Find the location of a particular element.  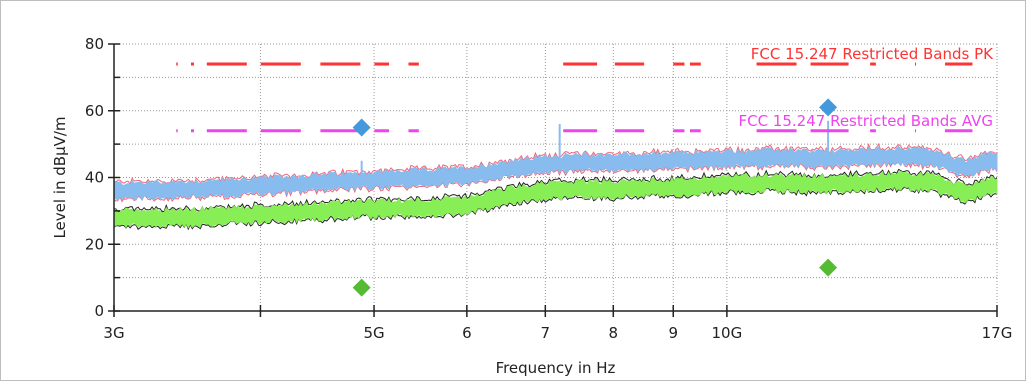

y-tick-label: 40 is located at coordinates (94, 178).